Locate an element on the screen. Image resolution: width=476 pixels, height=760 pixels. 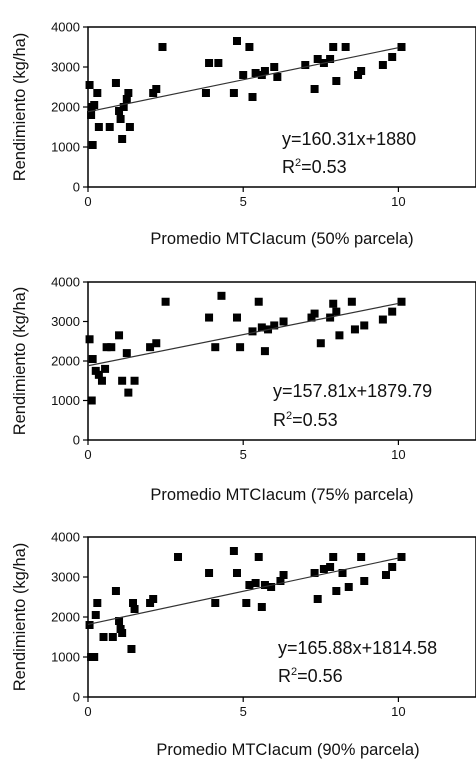
r-squared-label-75: R2=0.53 is located at coordinates (305, 420).